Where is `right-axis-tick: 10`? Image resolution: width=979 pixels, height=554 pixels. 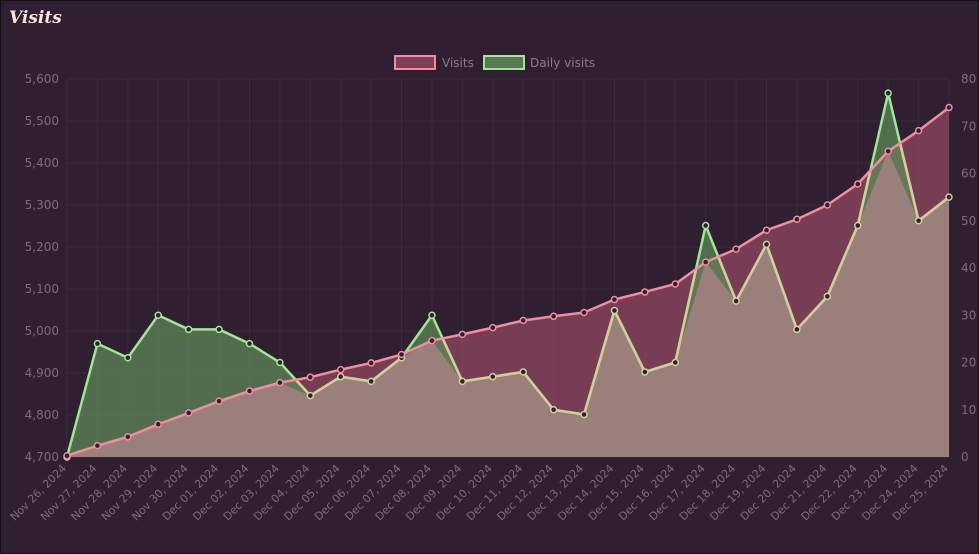
right-axis-tick: 10 is located at coordinates (968, 410).